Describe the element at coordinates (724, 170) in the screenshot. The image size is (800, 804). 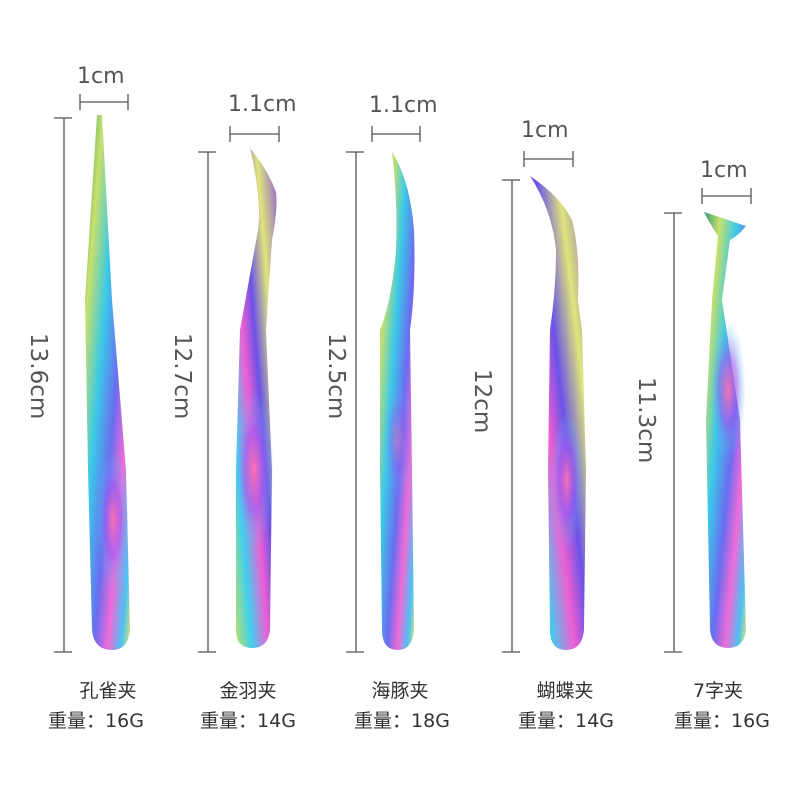
I see `width-label-5: 1cm` at that location.